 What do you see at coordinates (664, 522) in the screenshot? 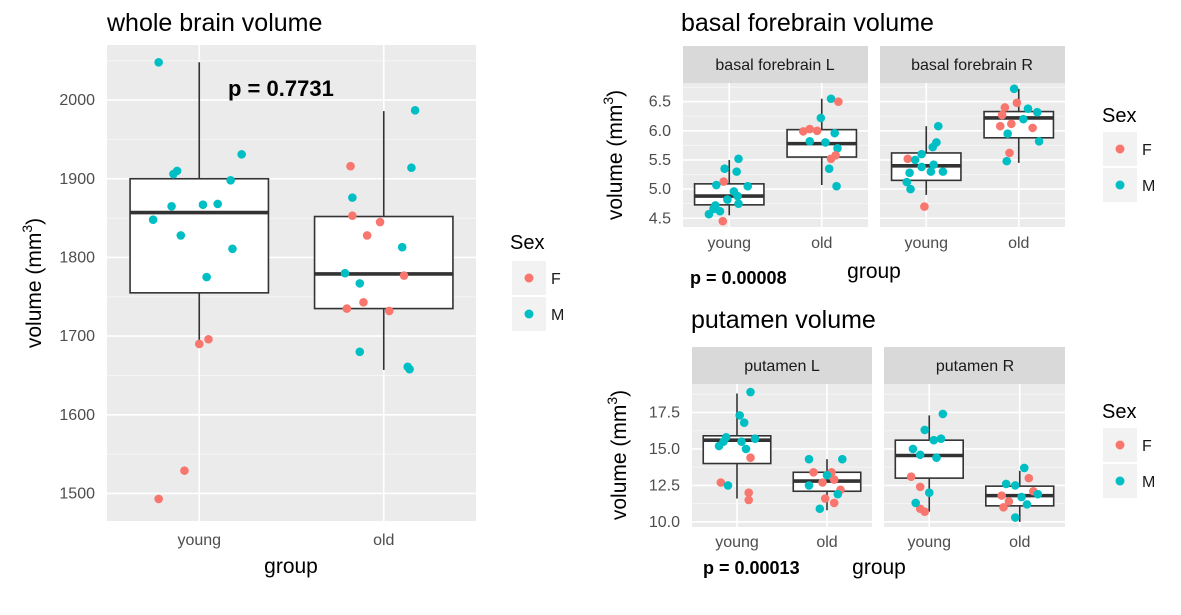
I see `y-tick-label: 10.0` at bounding box center [664, 522].